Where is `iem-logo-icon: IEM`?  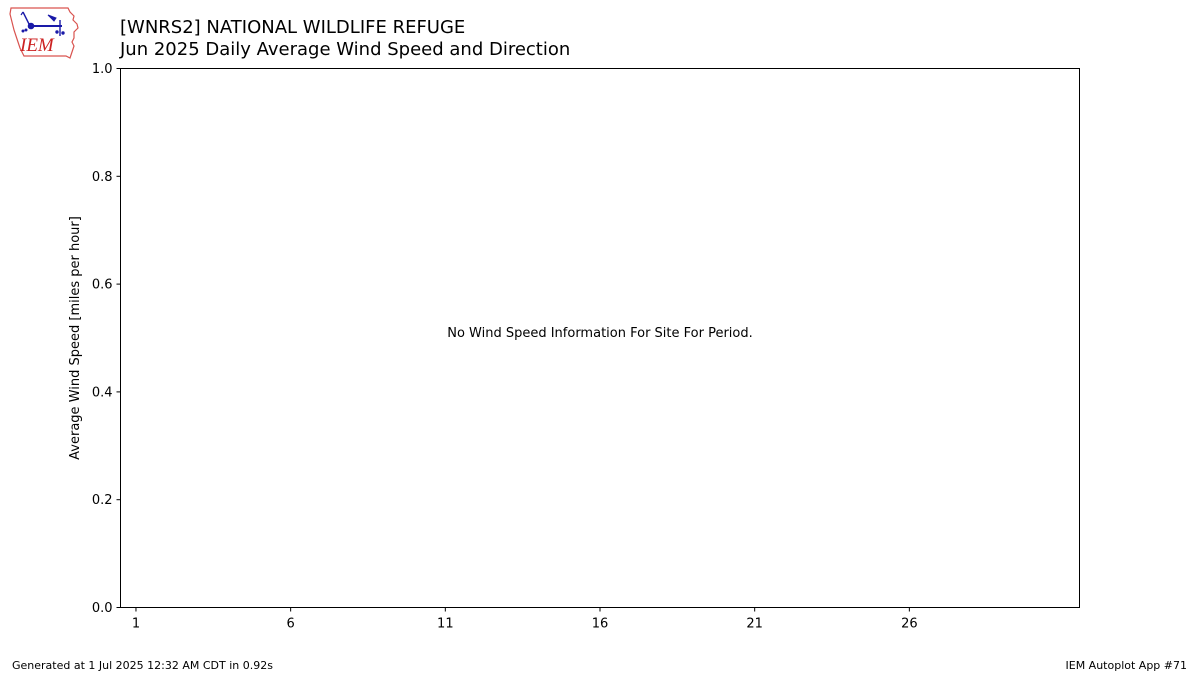 iem-logo-icon: IEM is located at coordinates (44, 33).